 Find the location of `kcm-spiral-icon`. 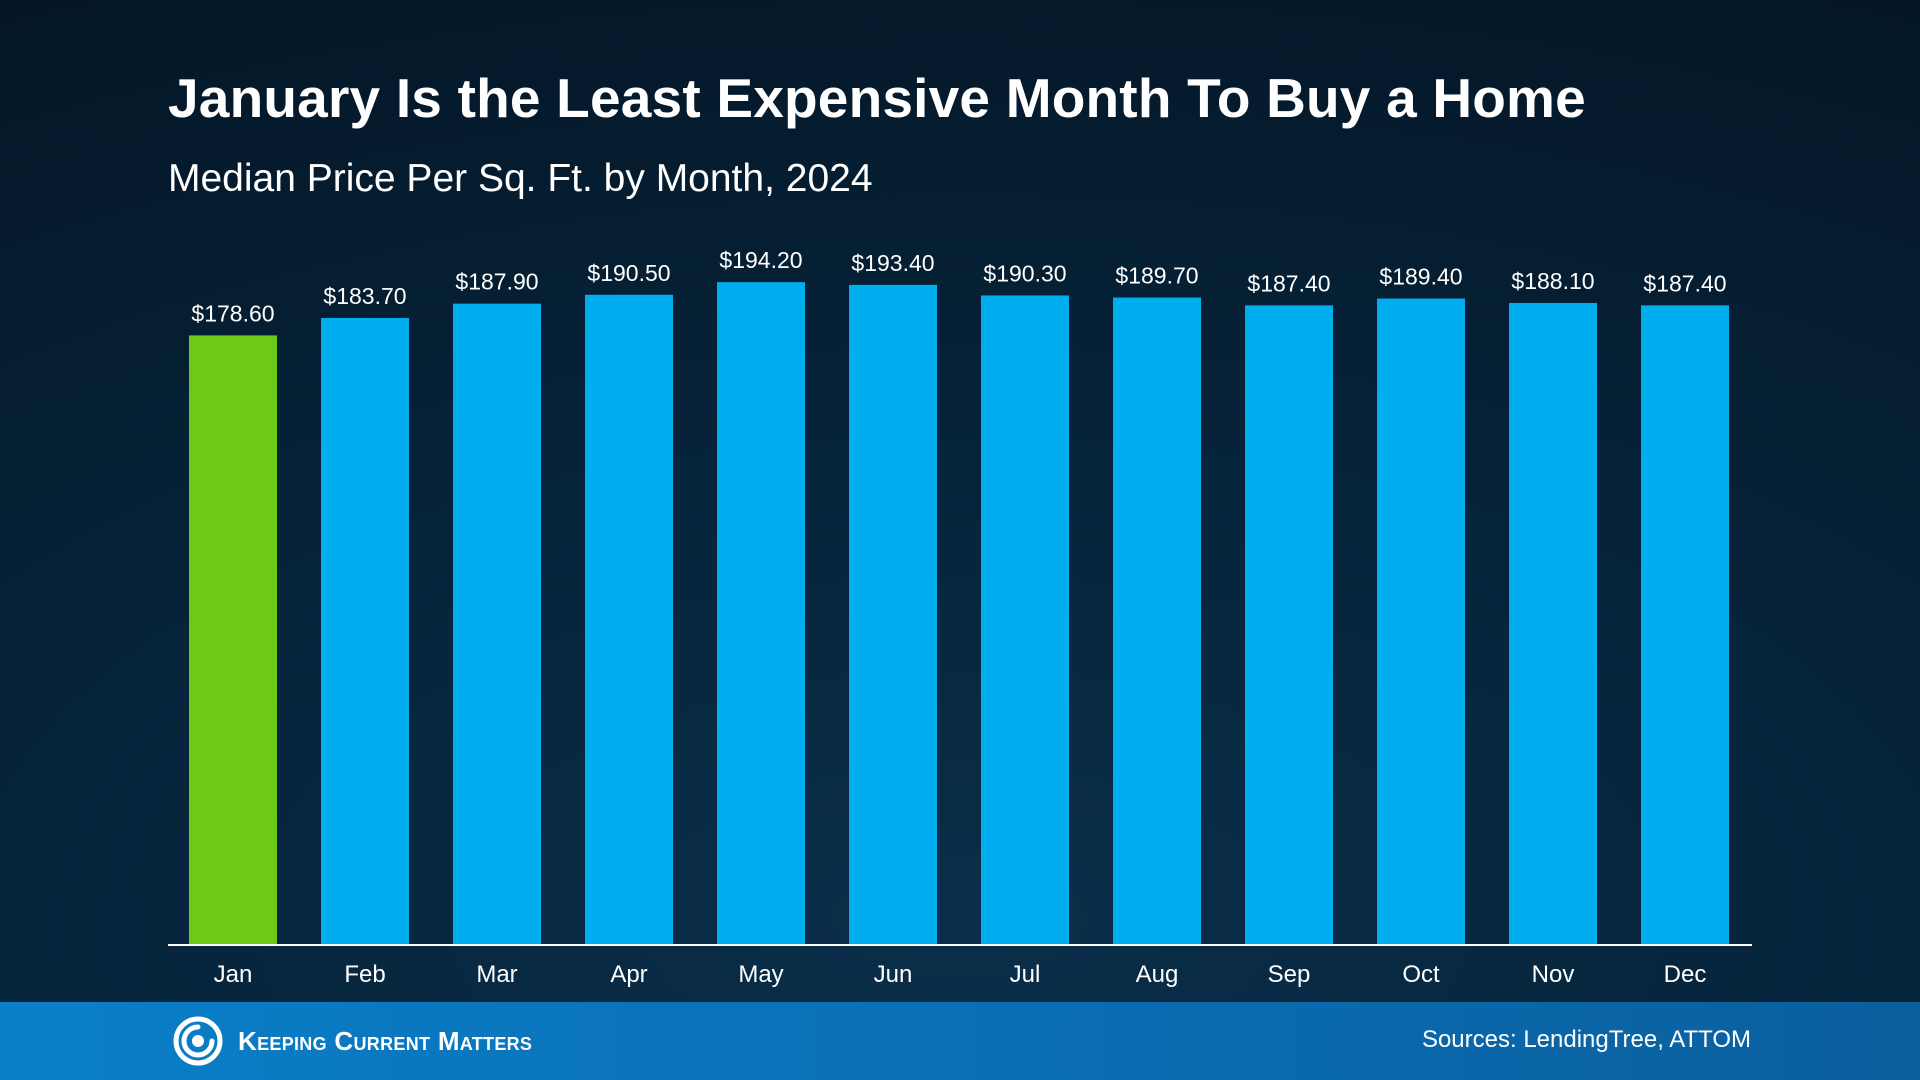

kcm-spiral-icon is located at coordinates (198, 1041).